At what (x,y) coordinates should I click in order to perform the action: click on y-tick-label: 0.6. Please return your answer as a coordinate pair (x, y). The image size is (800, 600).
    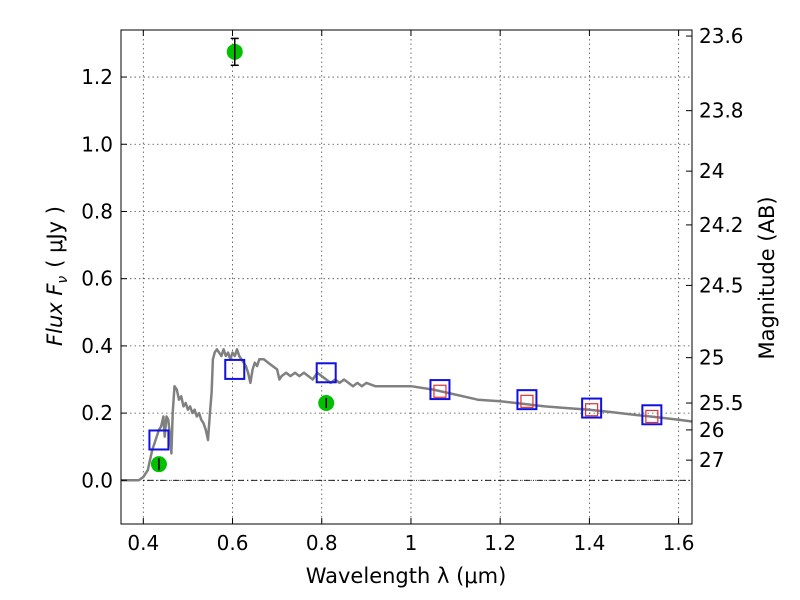
    Looking at the image, I should click on (97, 279).